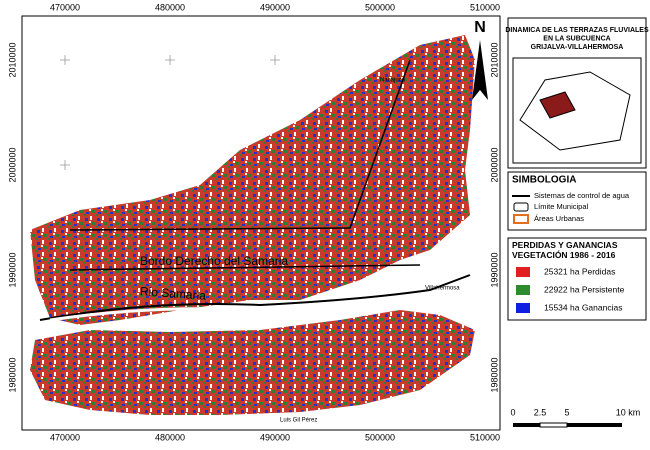 The width and height of the screenshot is (650, 450). What do you see at coordinates (65, 7) in the screenshot?
I see `x-coord-top: 470000` at bounding box center [65, 7].